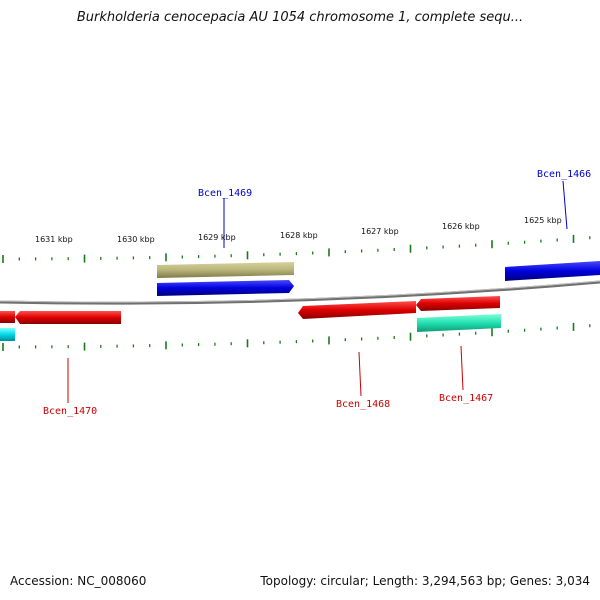 This screenshot has width=600, height=600. Describe the element at coordinates (564, 174) in the screenshot. I see `gene-label-bcen-1466: Bcen_1466` at that location.